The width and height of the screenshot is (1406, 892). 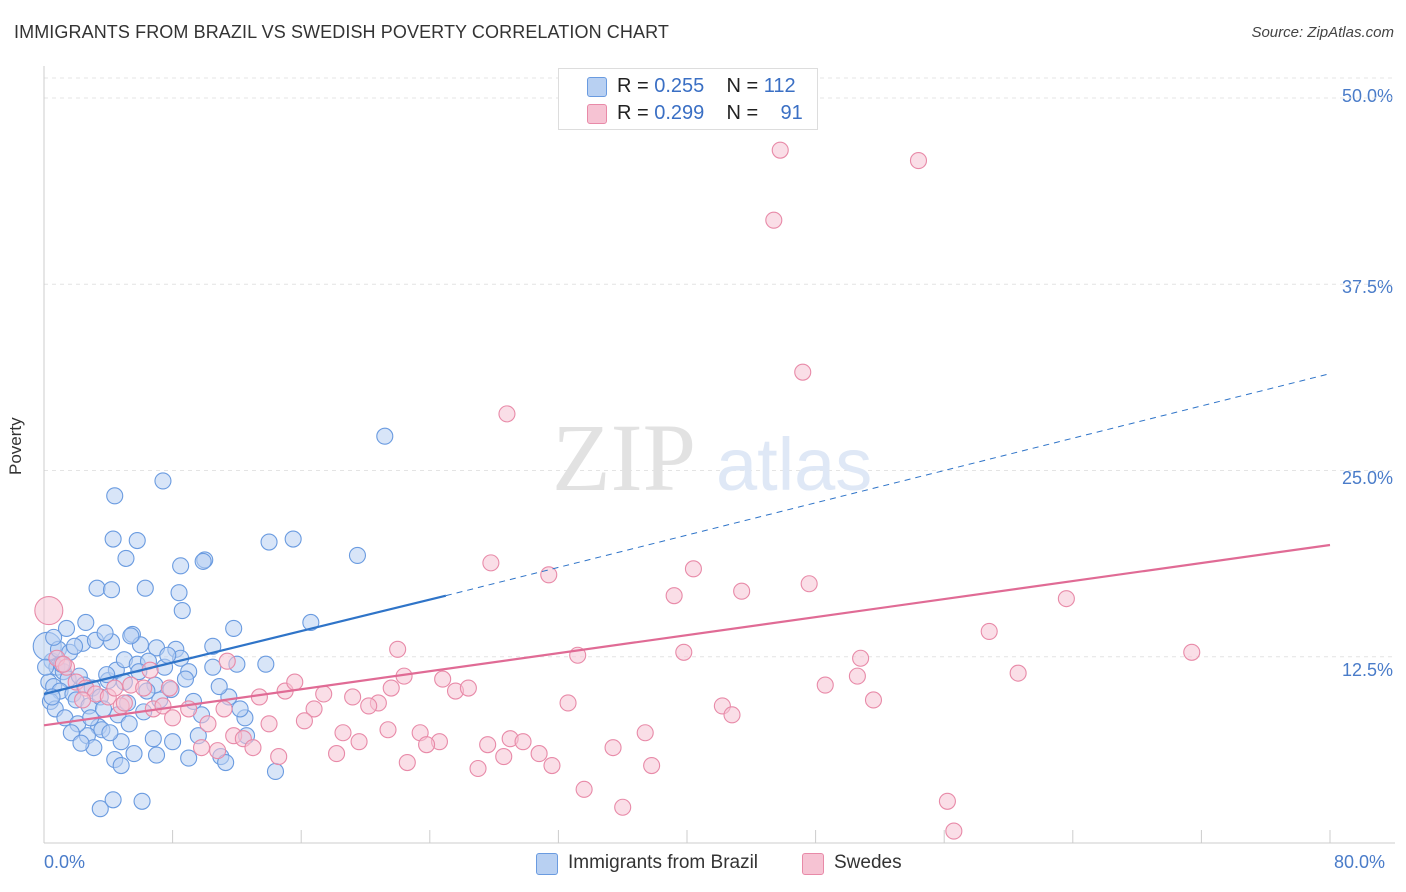 What do you see at coordinates (745, 113) in the screenshot?
I see `legend-n-label: N =` at bounding box center [745, 113].